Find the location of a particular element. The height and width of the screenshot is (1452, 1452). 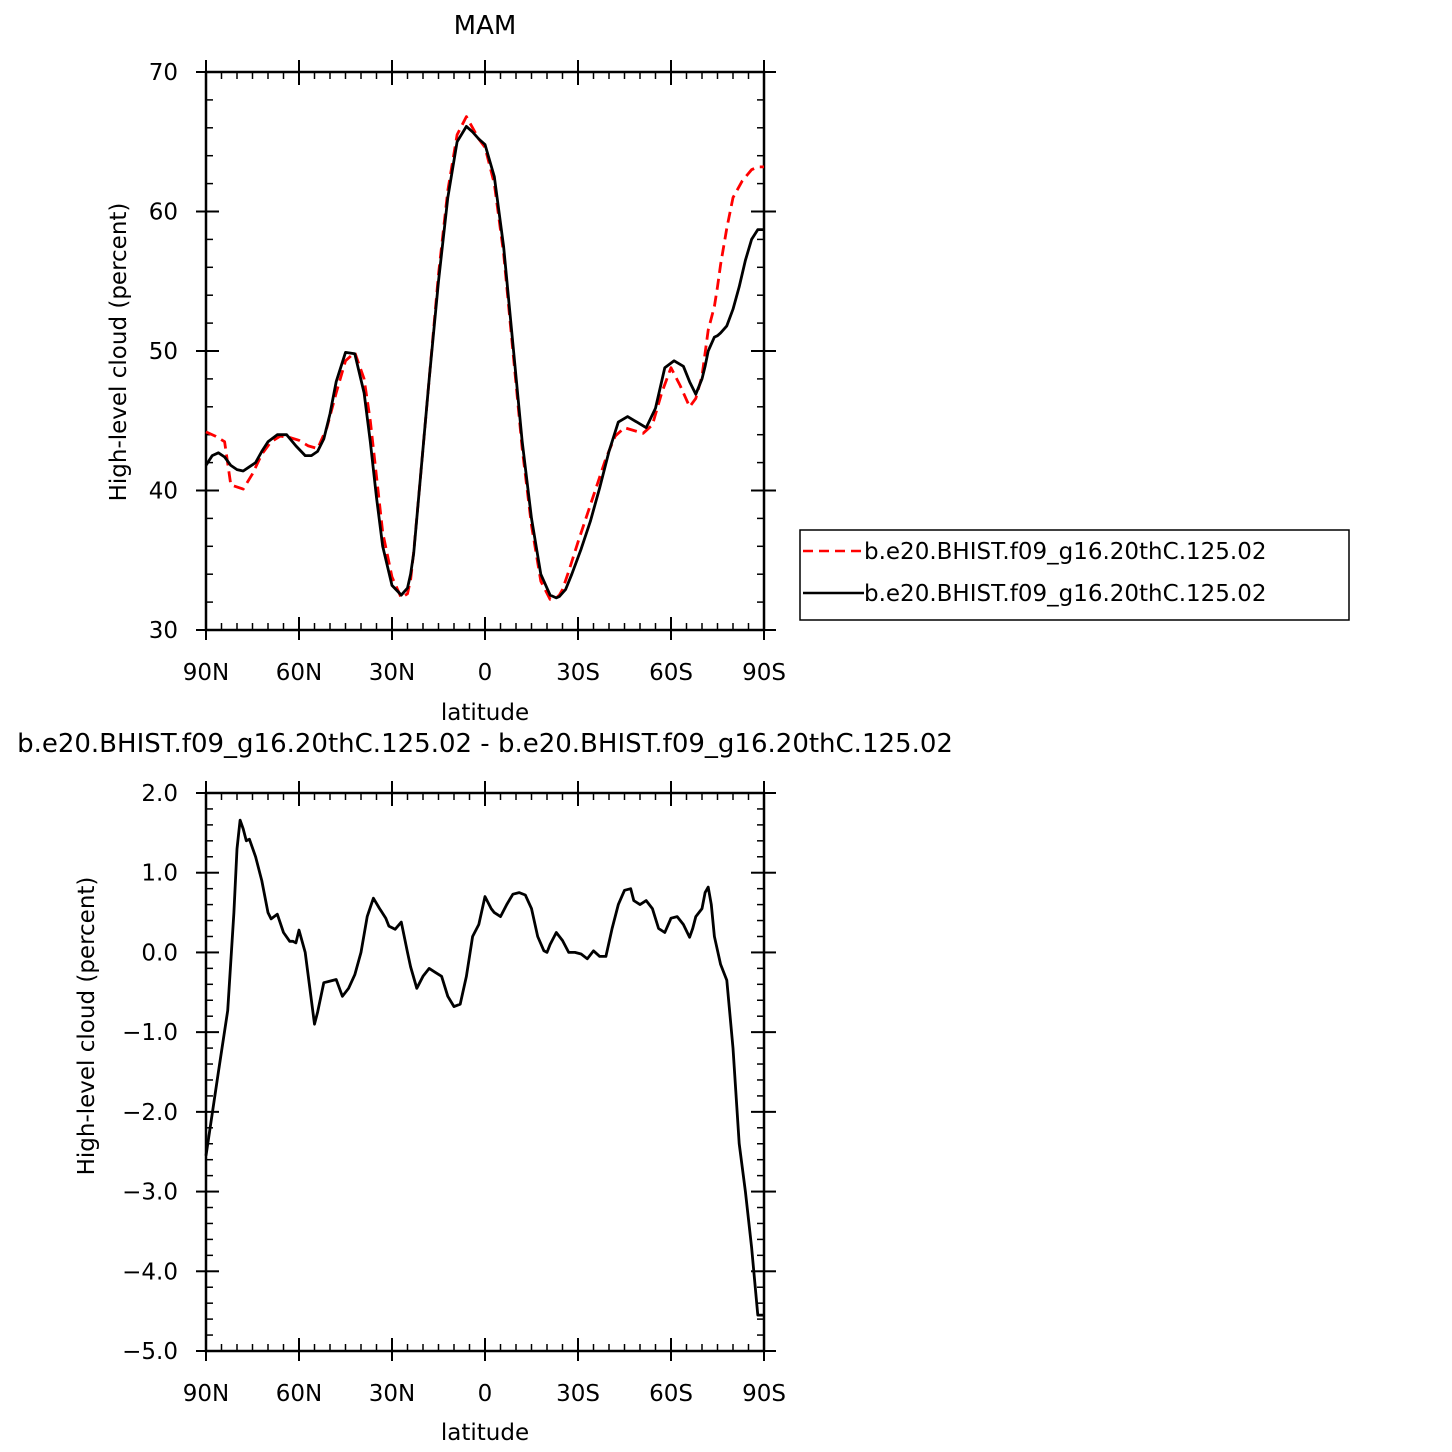

top-chart-title: MAM is located at coordinates (485, 26).